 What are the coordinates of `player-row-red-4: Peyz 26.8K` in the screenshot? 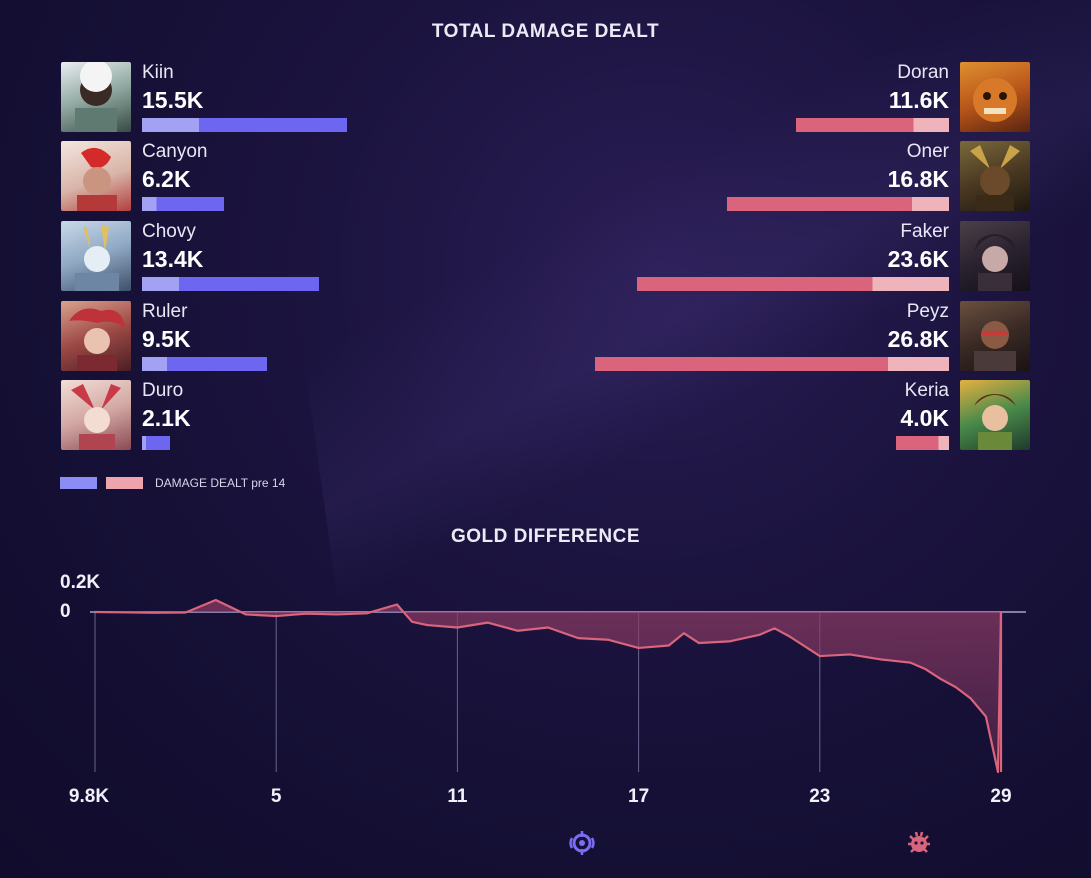 It's located at (805, 338).